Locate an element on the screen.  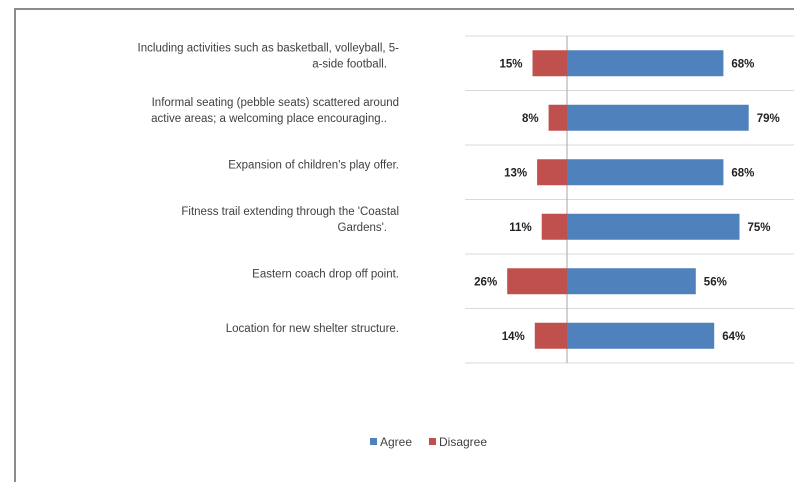
legend-swatch-disagree is located at coordinates (432, 441).